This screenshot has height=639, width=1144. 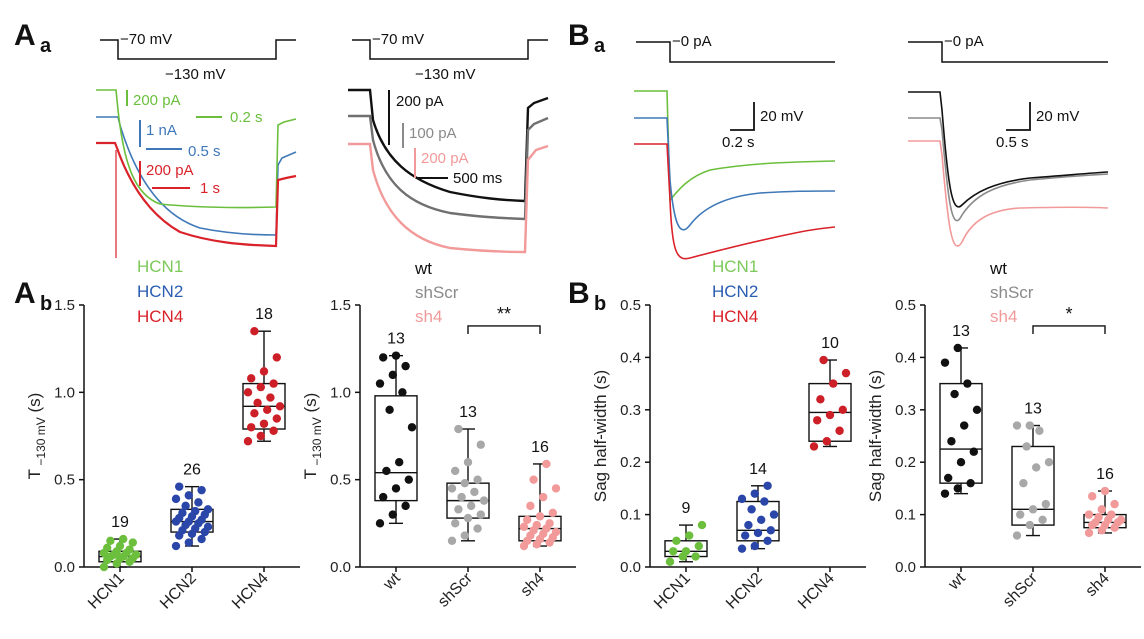 I want to click on legend-hcn: HCN1 HCN2 HCN4, so click(x=160, y=291).